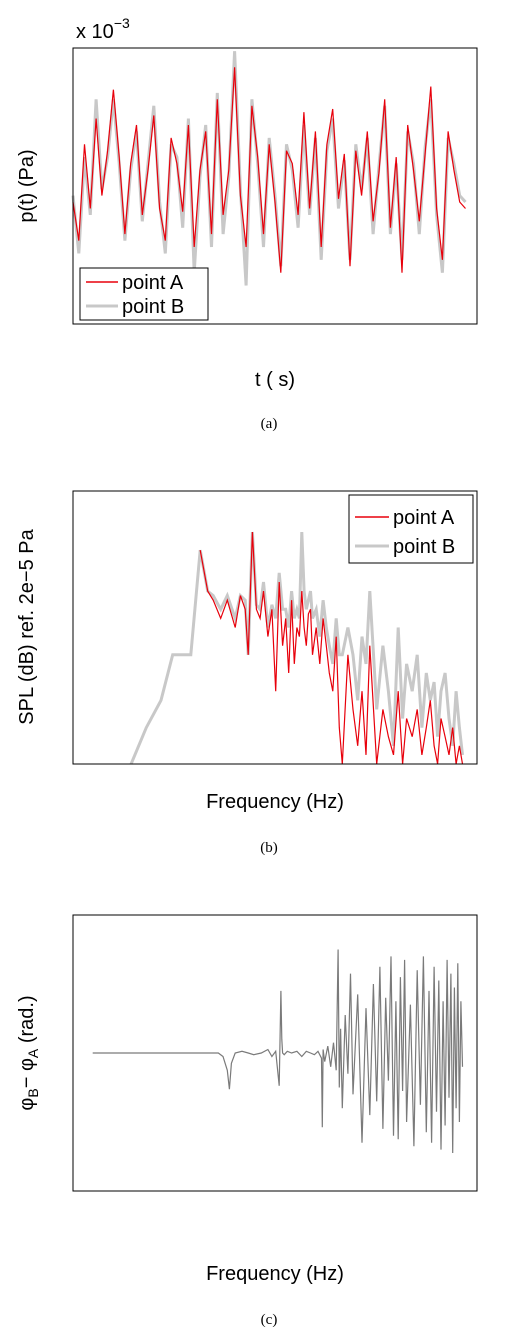 This screenshot has width=506, height=1338. Describe the element at coordinates (27, 1021) in the screenshot. I see `chart-c-y-label-unit: (rad.)` at that location.